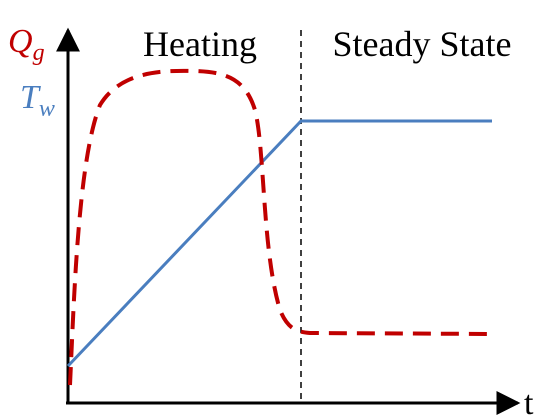 This screenshot has width=550, height=420. What do you see at coordinates (529, 402) in the screenshot?
I see `time-axis-label: t` at bounding box center [529, 402].